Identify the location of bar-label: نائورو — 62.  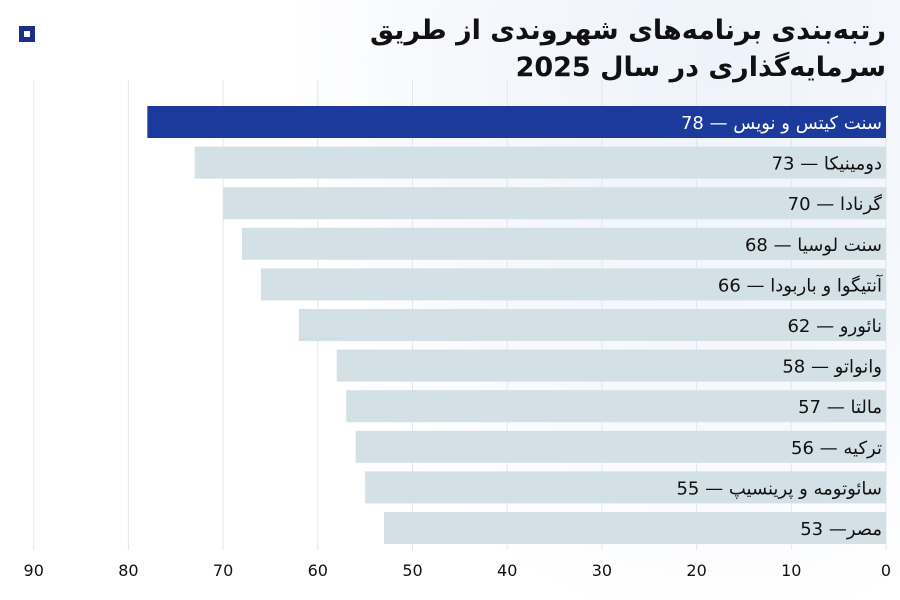
(834, 326).